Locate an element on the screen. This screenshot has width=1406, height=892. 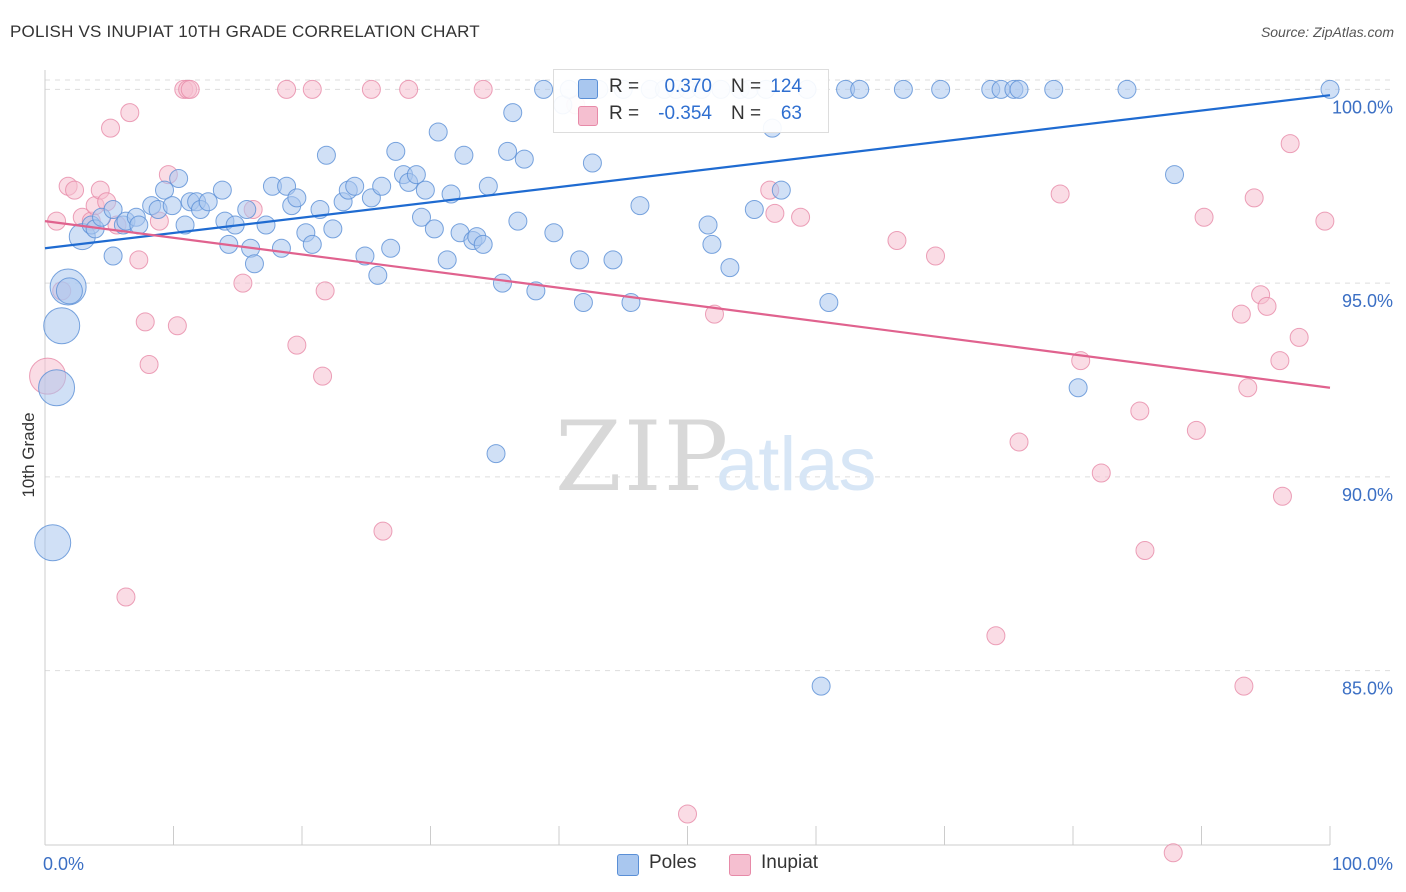
bottom-poles-label: Poles is located at coordinates (673, 862).